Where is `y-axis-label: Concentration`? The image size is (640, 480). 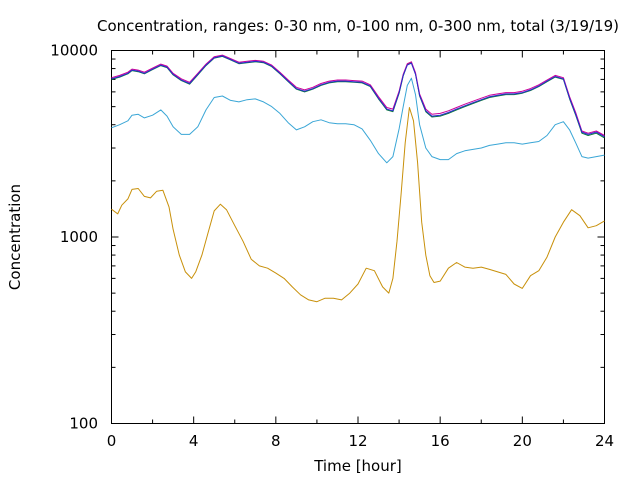
y-axis-label: Concentration is located at coordinates (15, 237).